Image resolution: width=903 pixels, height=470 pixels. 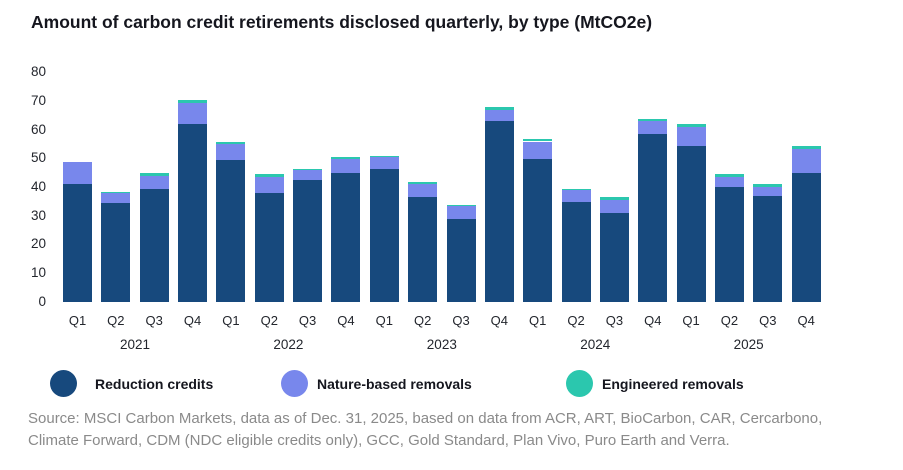 What do you see at coordinates (38, 244) in the screenshot?
I see `y-tick-label: 20` at bounding box center [38, 244].